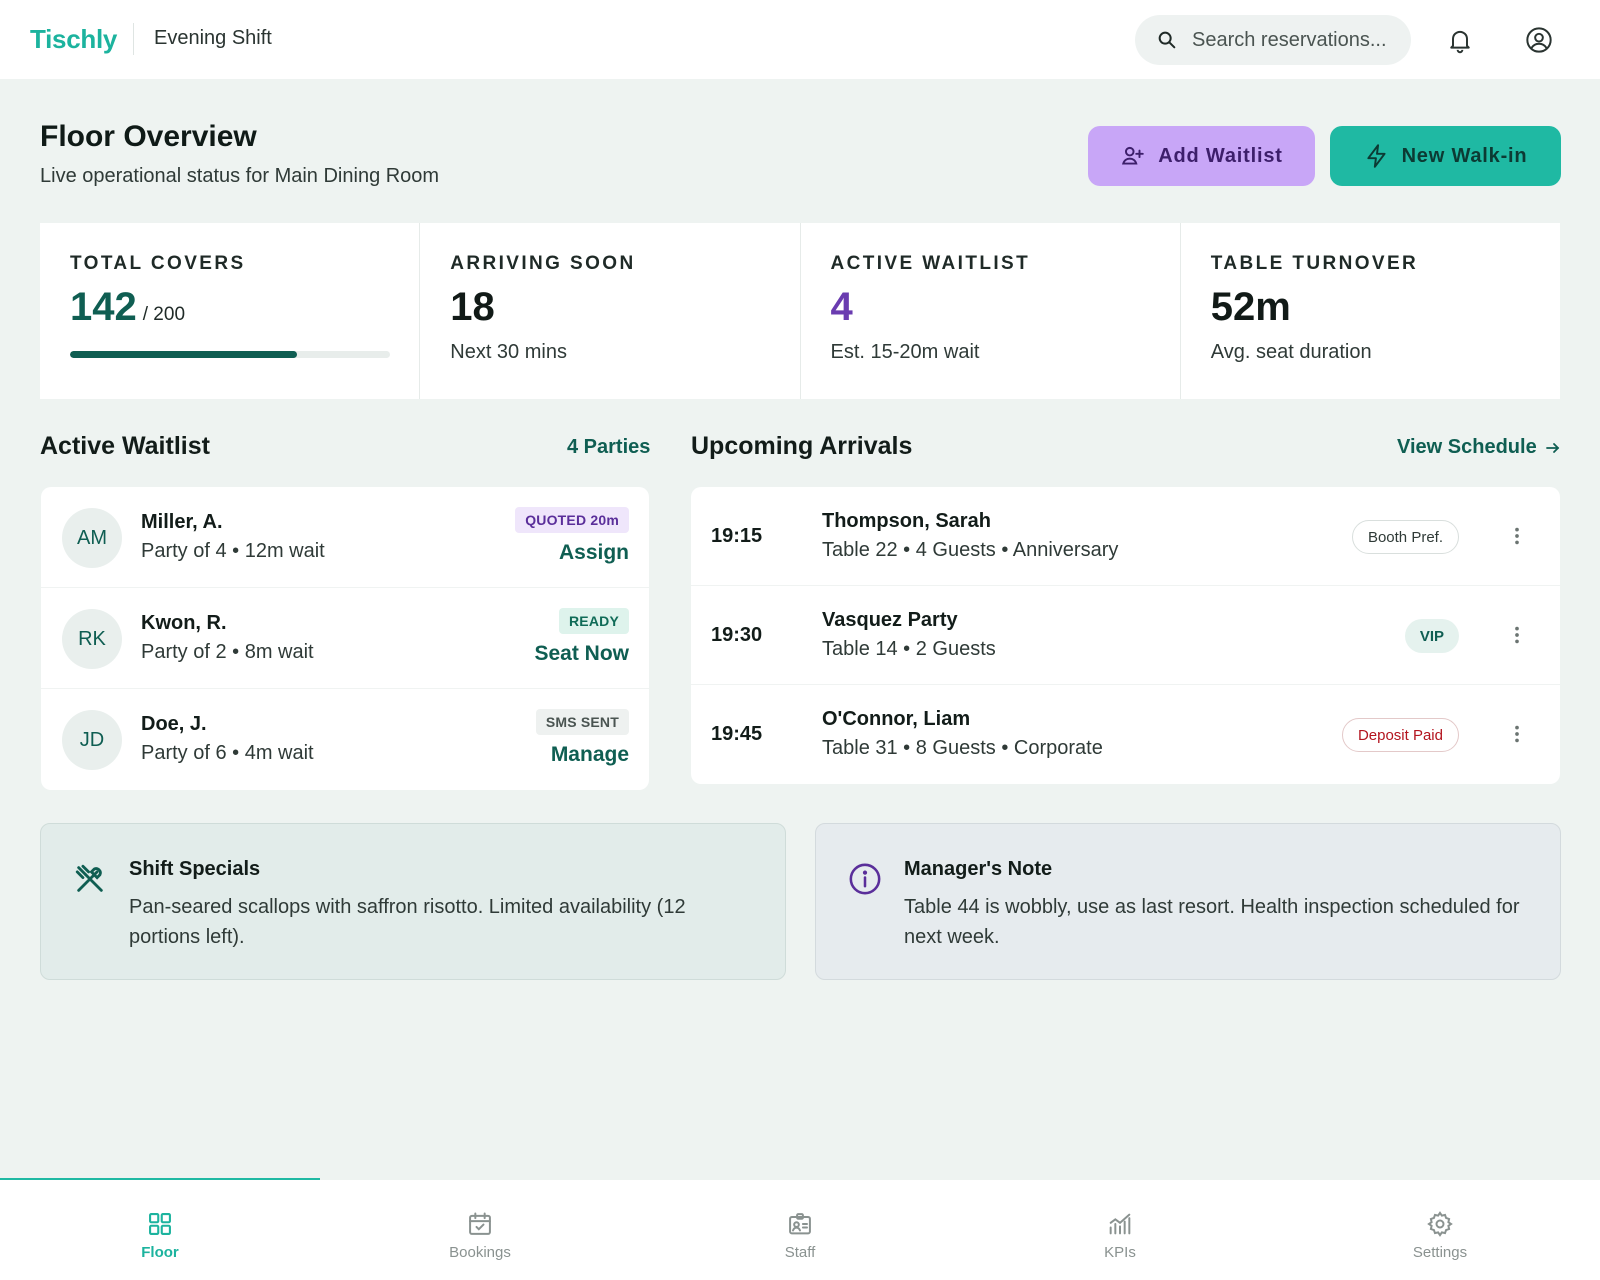 The width and height of the screenshot is (1600, 1280). Describe the element at coordinates (480, 1223) in the screenshot. I see `calendar-check-icon` at that location.